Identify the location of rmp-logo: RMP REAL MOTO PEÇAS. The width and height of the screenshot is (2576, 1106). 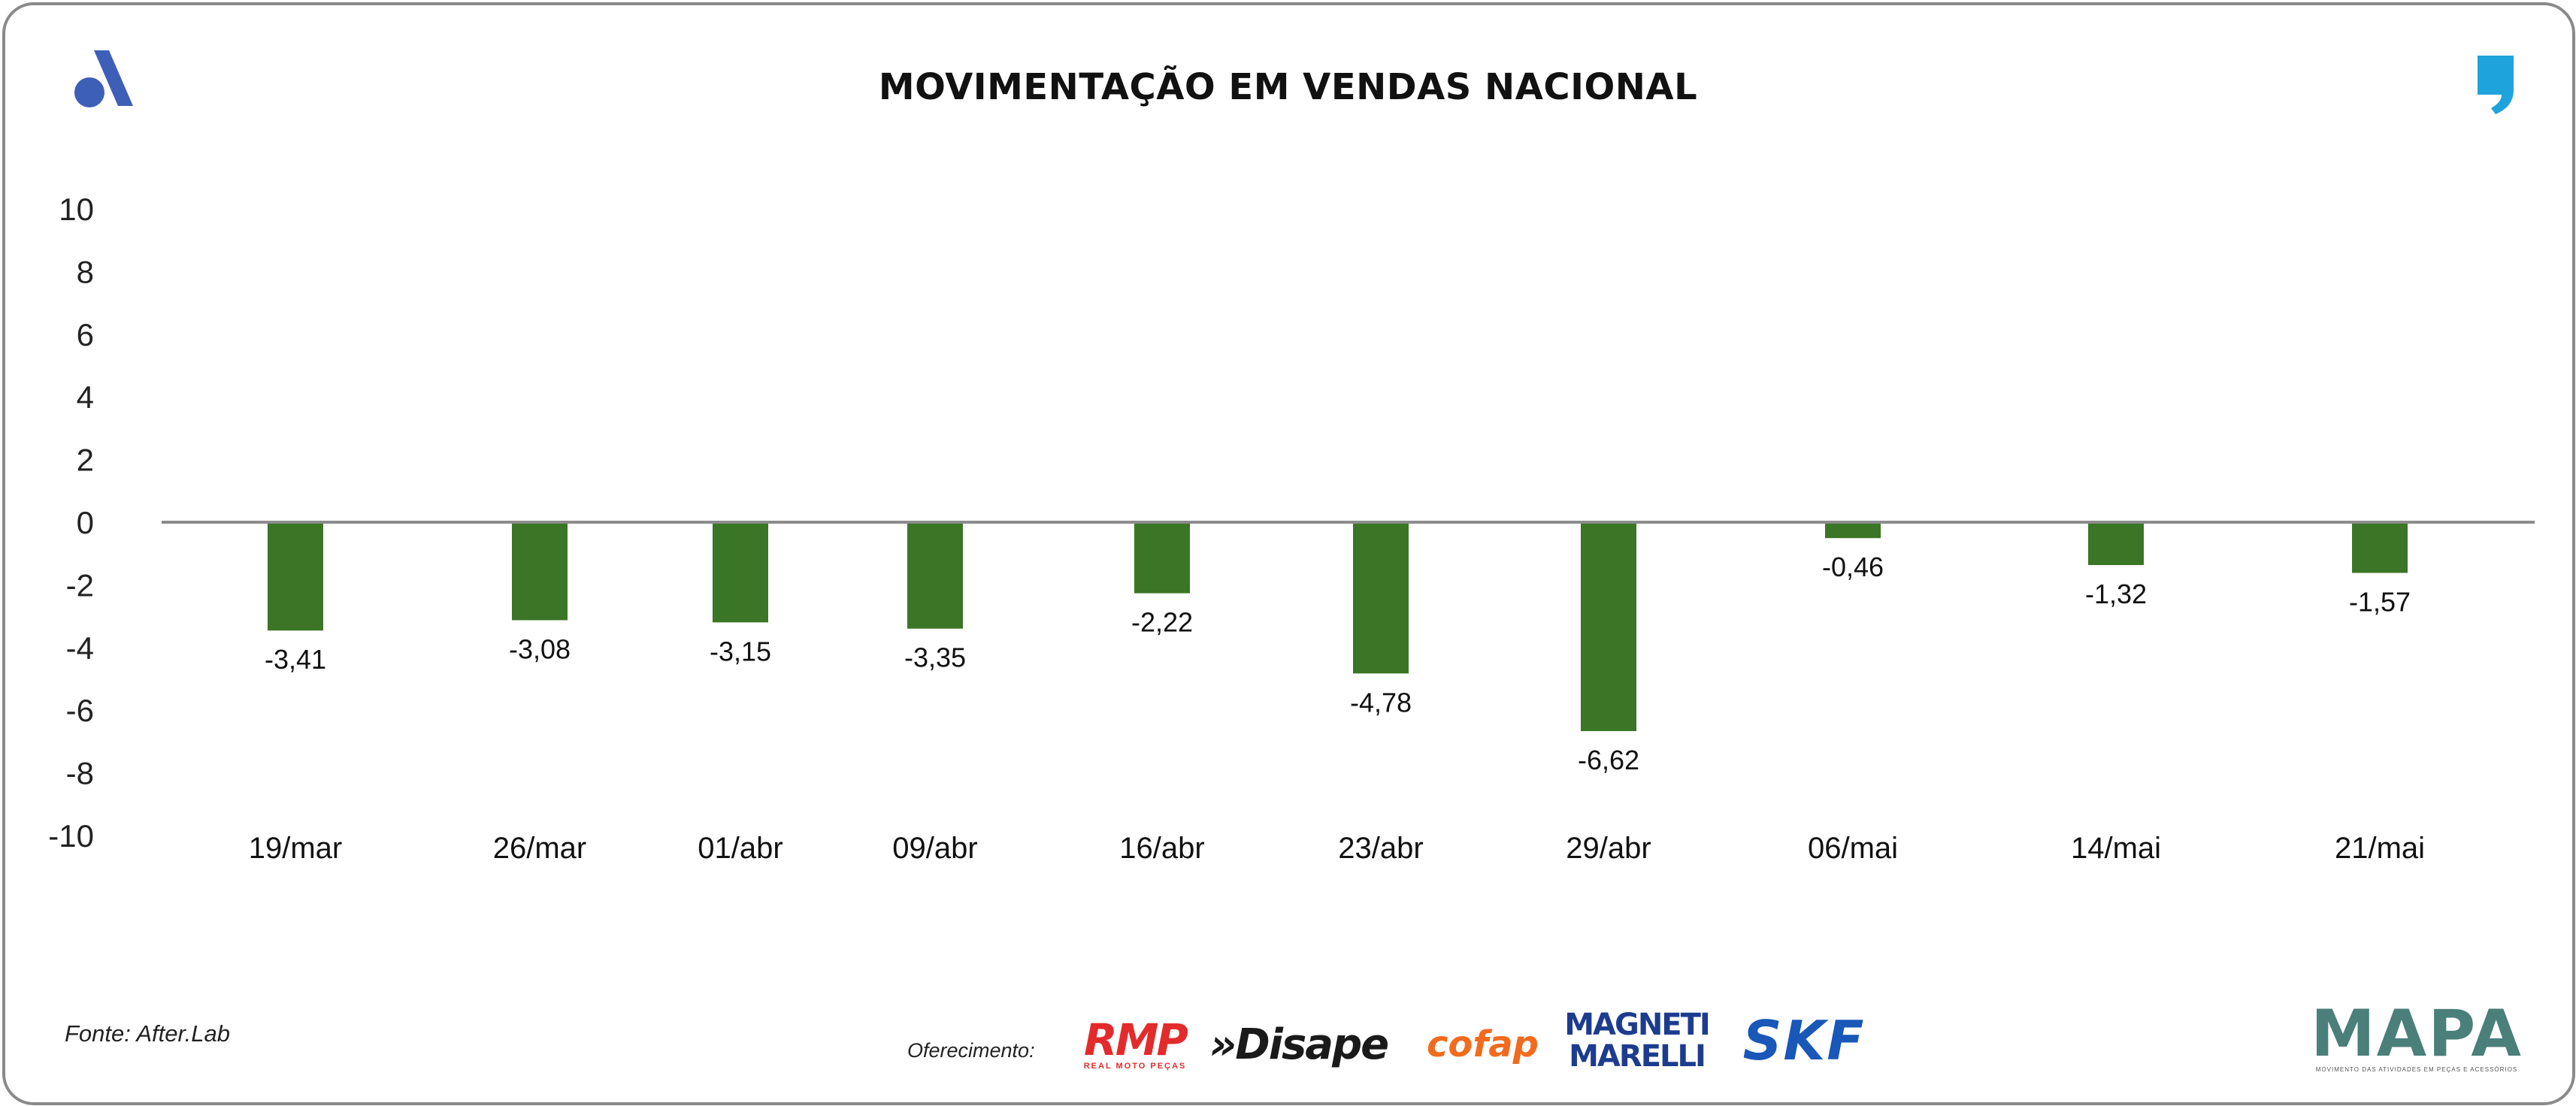
(1135, 1044).